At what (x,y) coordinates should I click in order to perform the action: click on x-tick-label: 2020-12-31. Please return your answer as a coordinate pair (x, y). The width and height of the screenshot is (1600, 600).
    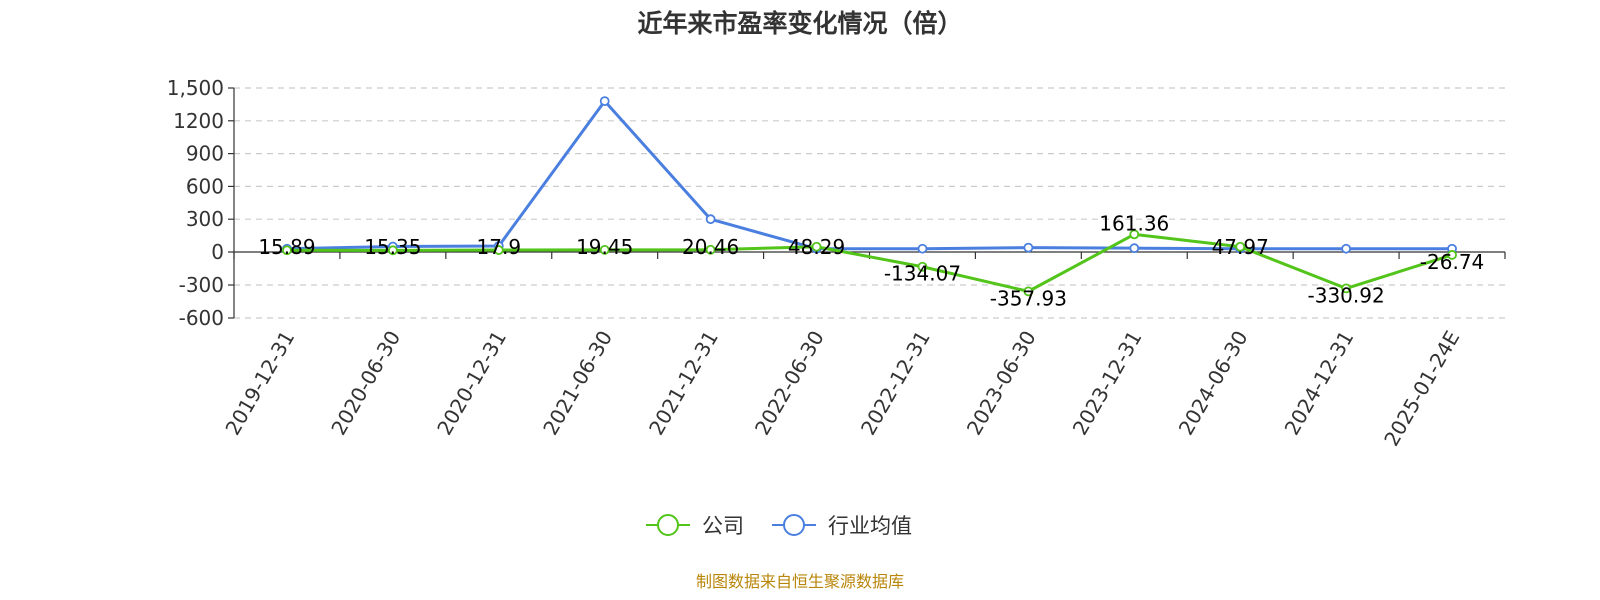
    Looking at the image, I should click on (471, 382).